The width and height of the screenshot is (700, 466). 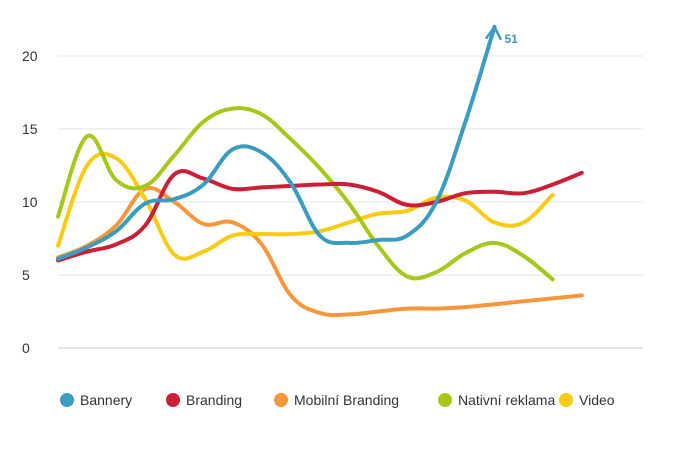 I want to click on annotation-arrowhead, so click(x=493, y=33).